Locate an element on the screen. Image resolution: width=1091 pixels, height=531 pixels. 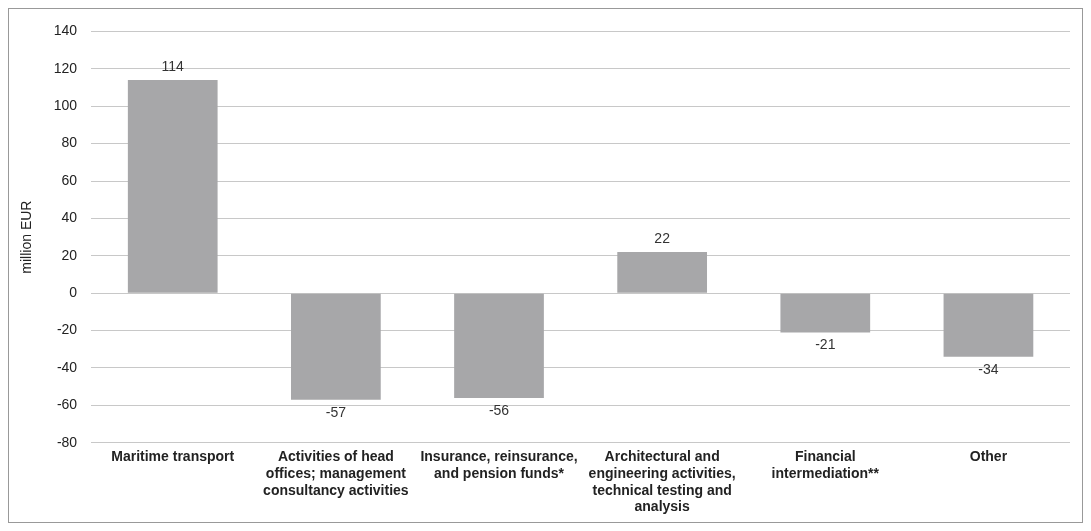
x-tick-label: Architectural and engineering activities, technical testing and analysis is located at coordinates (662, 481).